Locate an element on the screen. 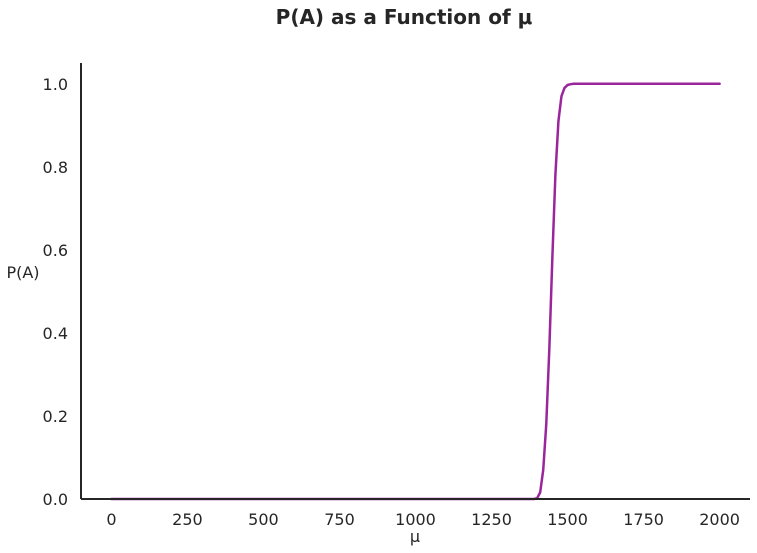 This screenshot has height=553, width=757. y-tick-label: 0.0 is located at coordinates (55, 499).